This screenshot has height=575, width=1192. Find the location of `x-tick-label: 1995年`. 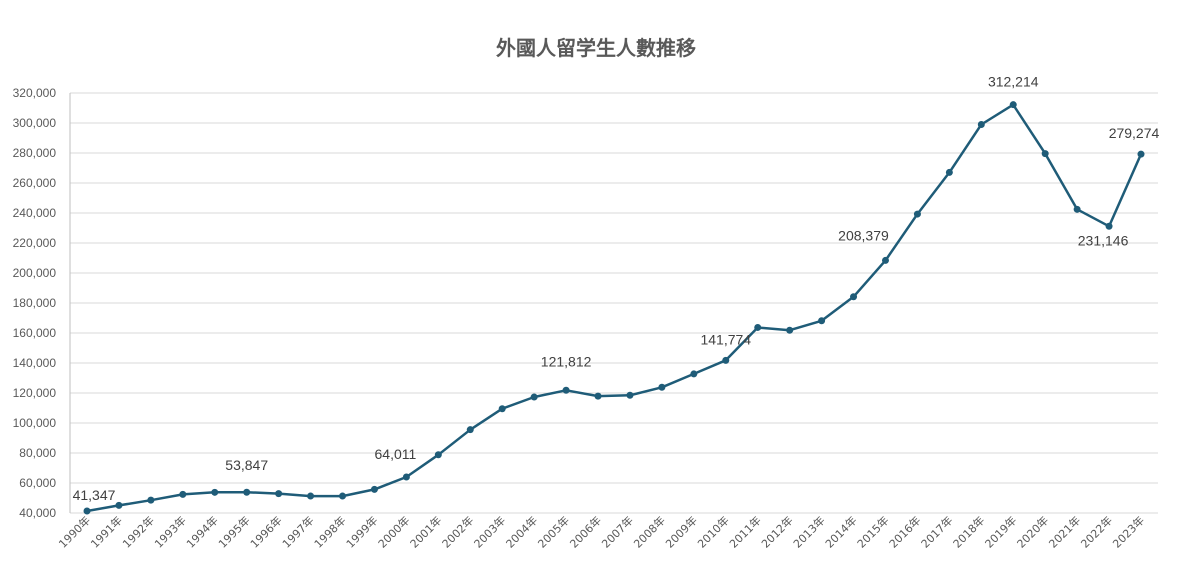

x-tick-label: 1995年 is located at coordinates (233, 531).